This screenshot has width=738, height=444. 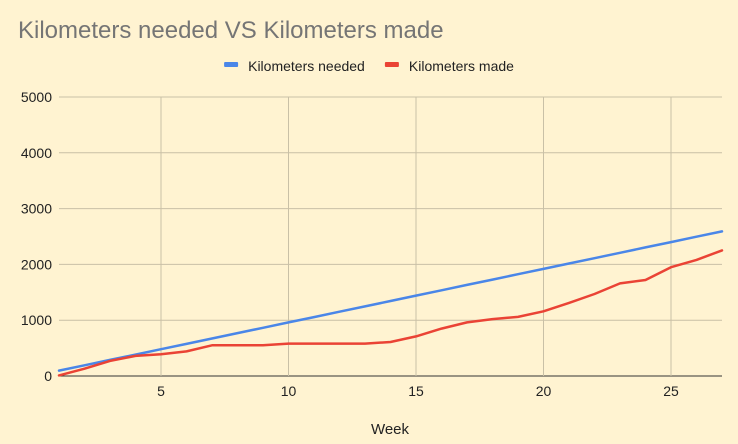 What do you see at coordinates (289, 391) in the screenshot?
I see `x-tick-label: 10` at bounding box center [289, 391].